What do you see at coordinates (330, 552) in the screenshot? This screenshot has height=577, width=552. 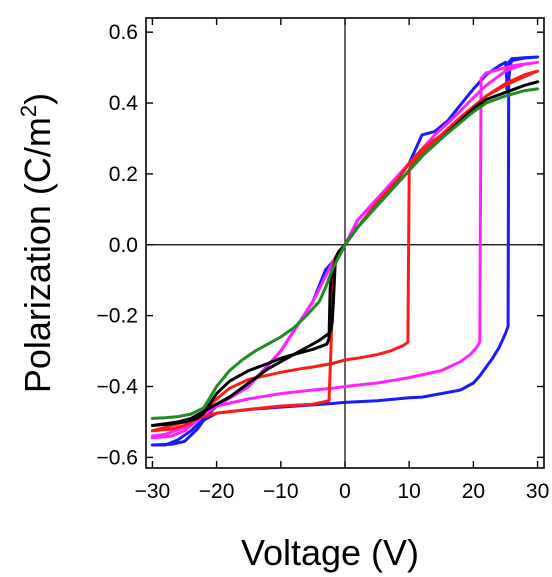 I see `x-axis-label: Voltage (V)` at bounding box center [330, 552].